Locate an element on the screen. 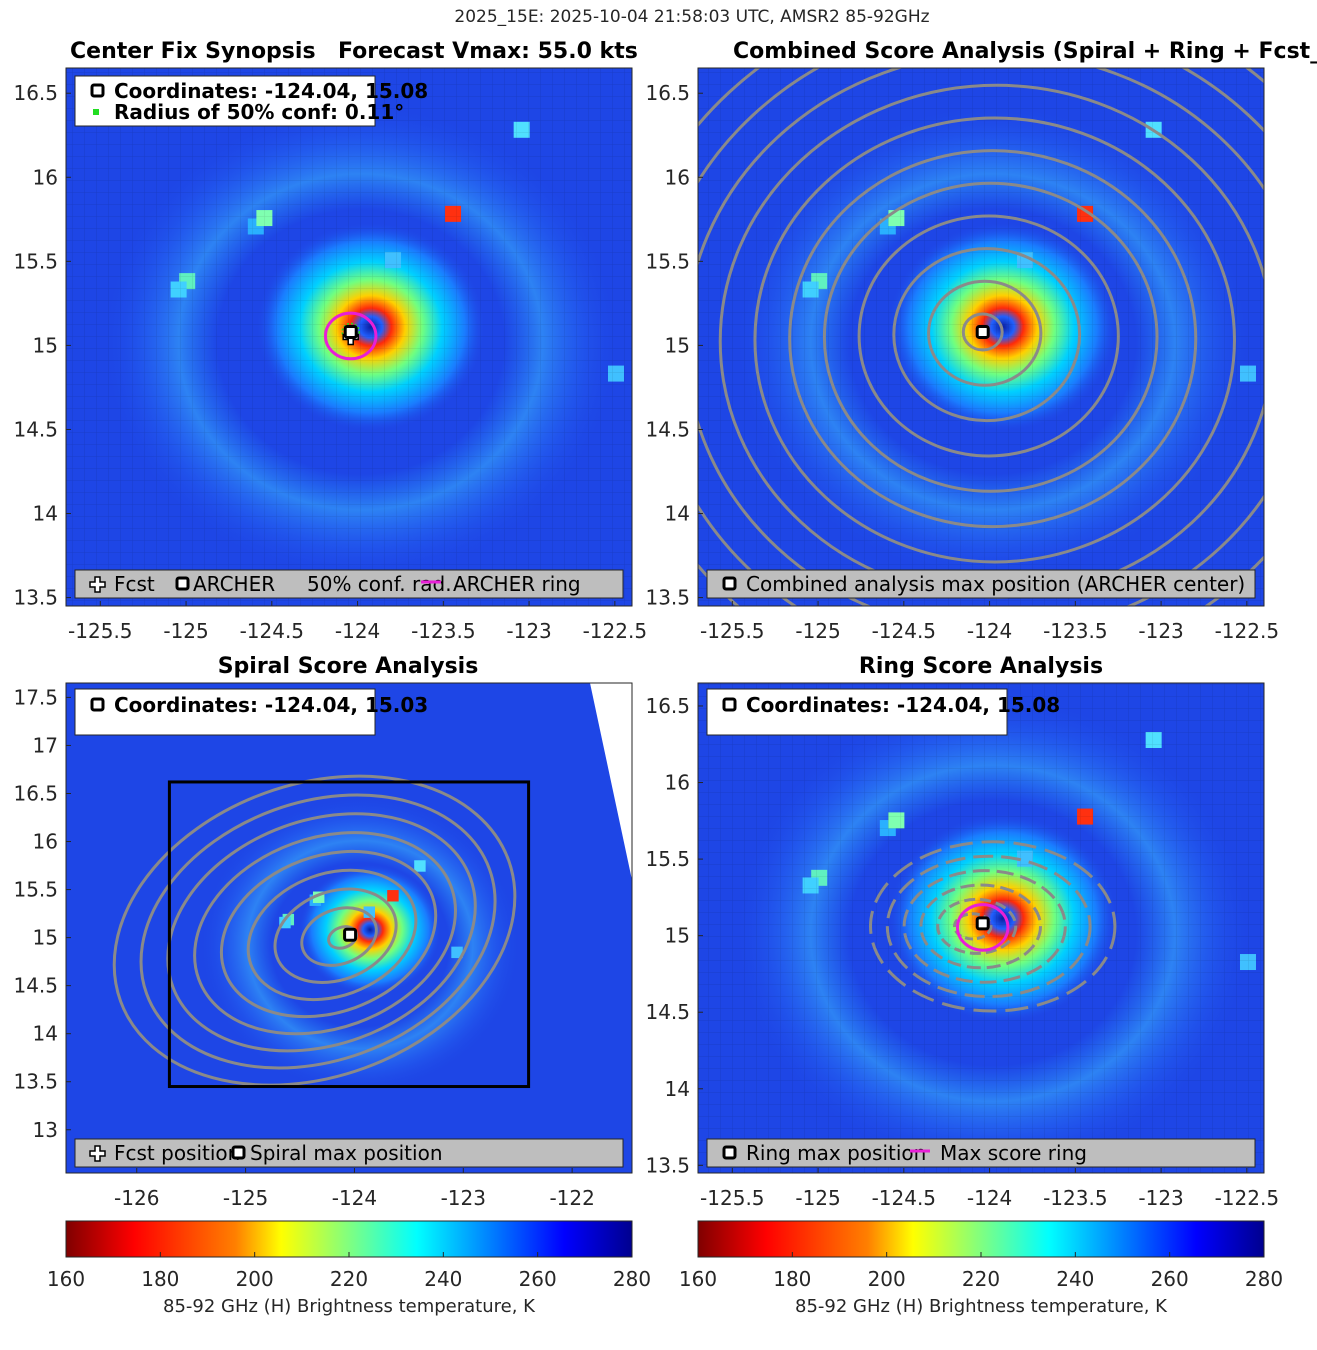 This screenshot has width=1317, height=1350. panel1-confidence-radius: Radius of 50% conf: 0.11° is located at coordinates (259, 112).